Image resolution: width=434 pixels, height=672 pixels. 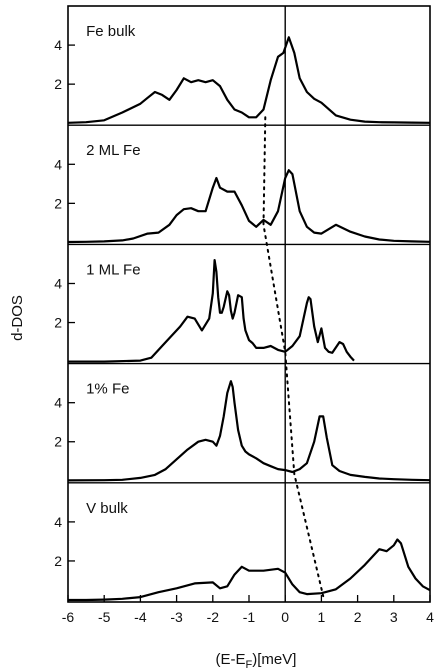 What do you see at coordinates (17, 318) in the screenshot?
I see `y-axis-title: d-DOS` at bounding box center [17, 318].